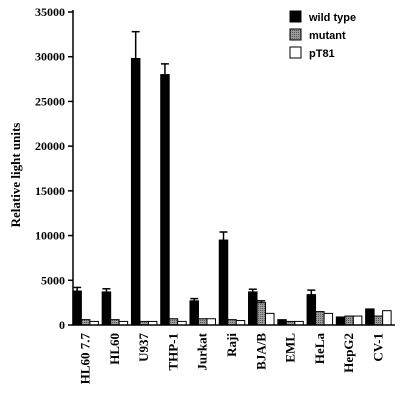 The width and height of the screenshot is (400, 404). What do you see at coordinates (202, 322) in the screenshot?
I see `bar-mutant-jurkat` at bounding box center [202, 322].